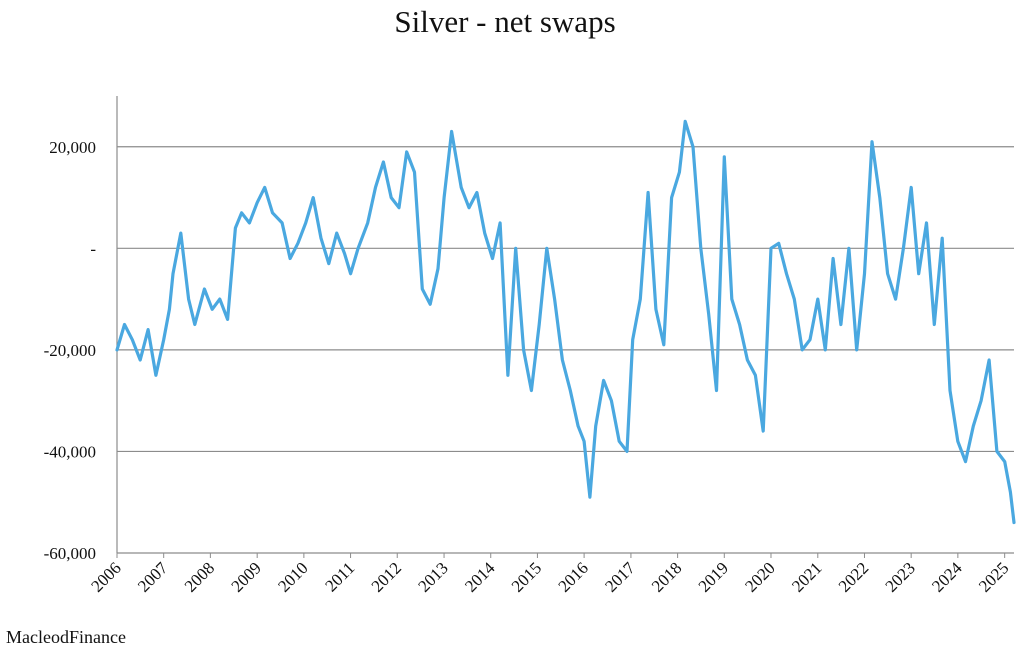 The height and width of the screenshot is (653, 1024). I want to click on x-tick-label: 2023, so click(900, 576).